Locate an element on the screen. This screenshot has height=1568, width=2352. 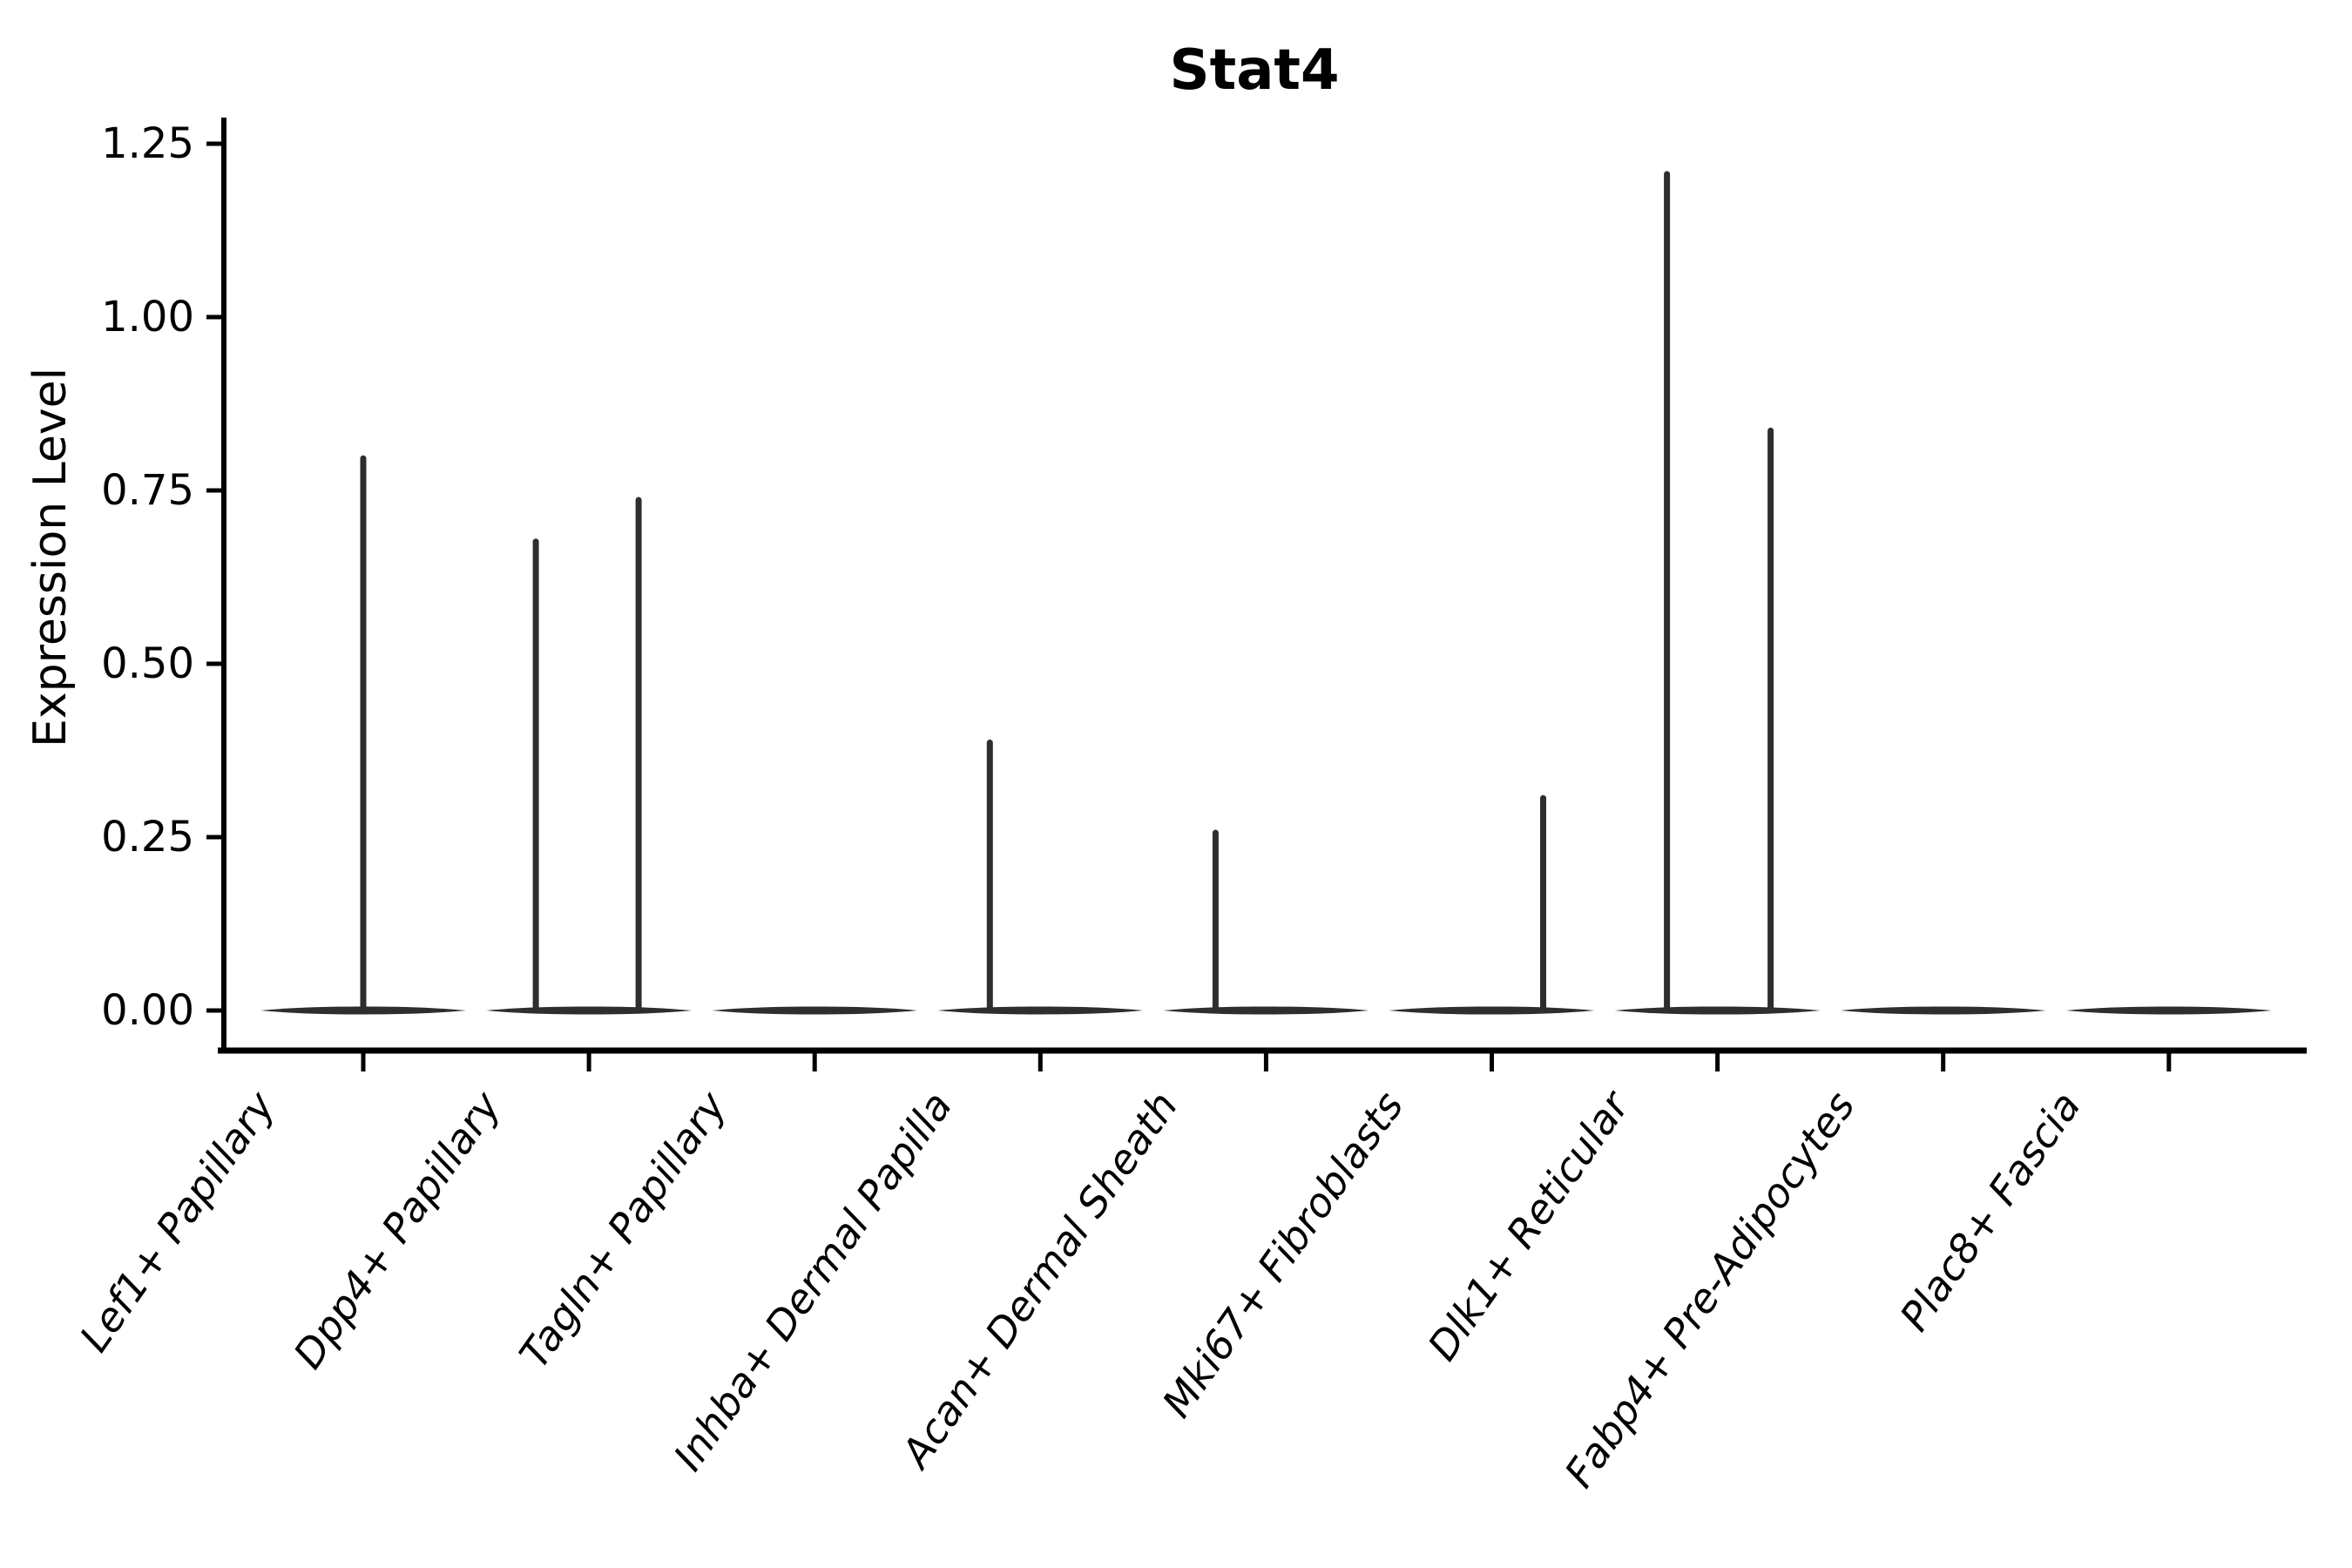
y-tick-label: 0.75 is located at coordinates (147, 490).